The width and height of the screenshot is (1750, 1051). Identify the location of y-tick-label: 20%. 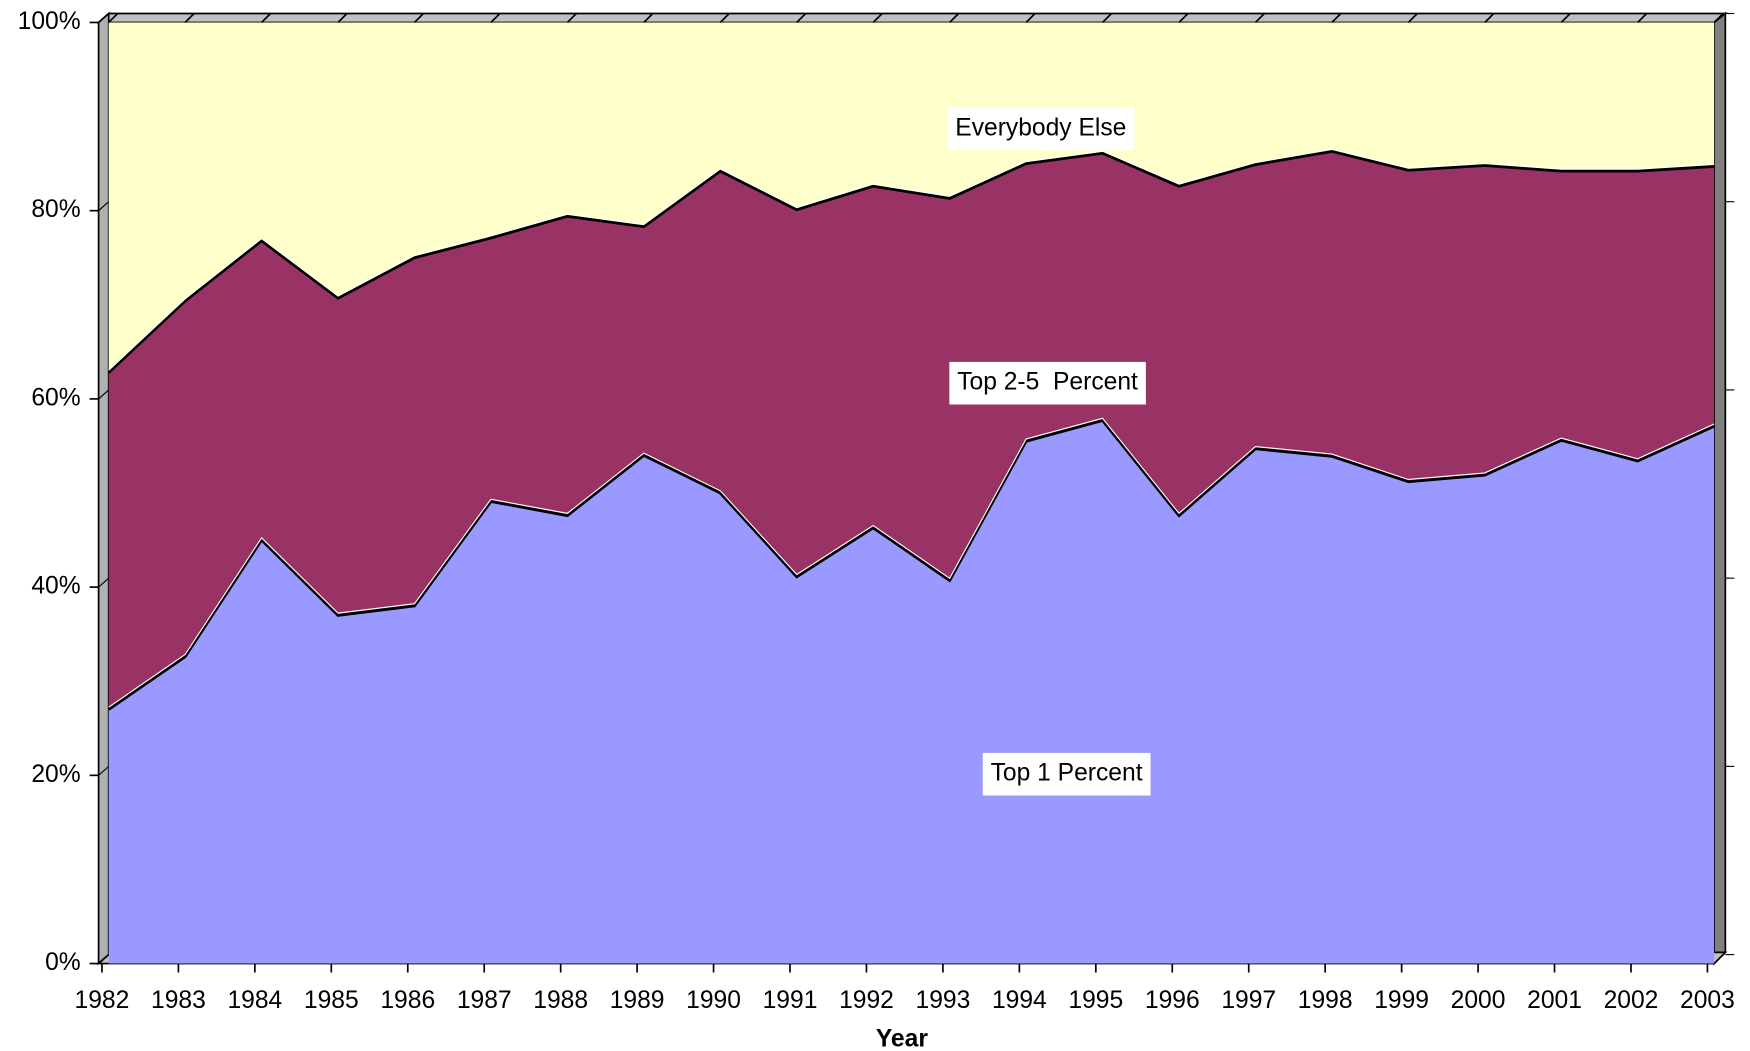
(55, 774).